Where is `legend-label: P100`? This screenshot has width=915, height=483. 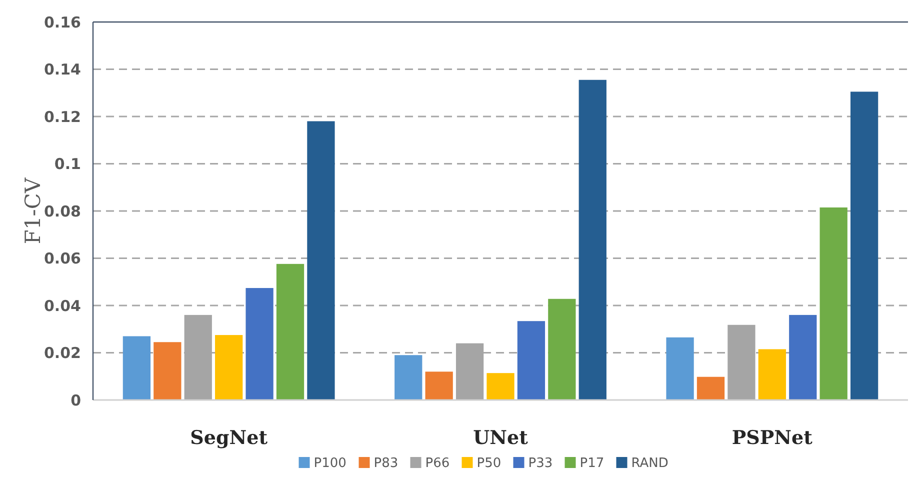
legend-label: P100 is located at coordinates (330, 463).